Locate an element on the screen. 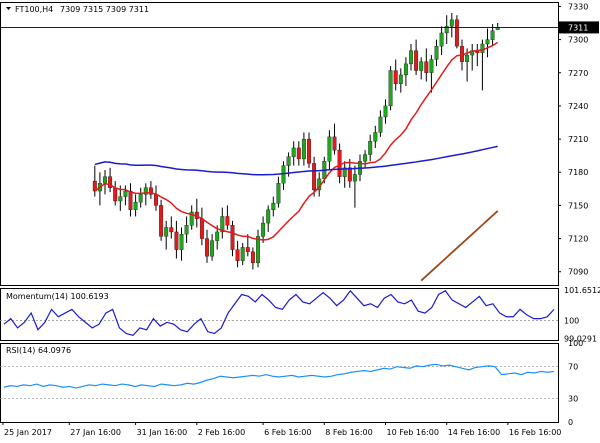 The height and width of the screenshot is (443, 600). rsi-tick-label: 30 is located at coordinates (573, 398).